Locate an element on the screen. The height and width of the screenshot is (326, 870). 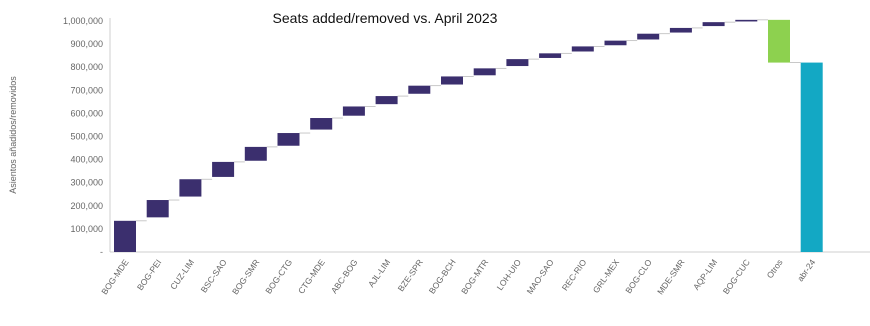
y-tick-label: 100,000 is located at coordinates (86, 229).